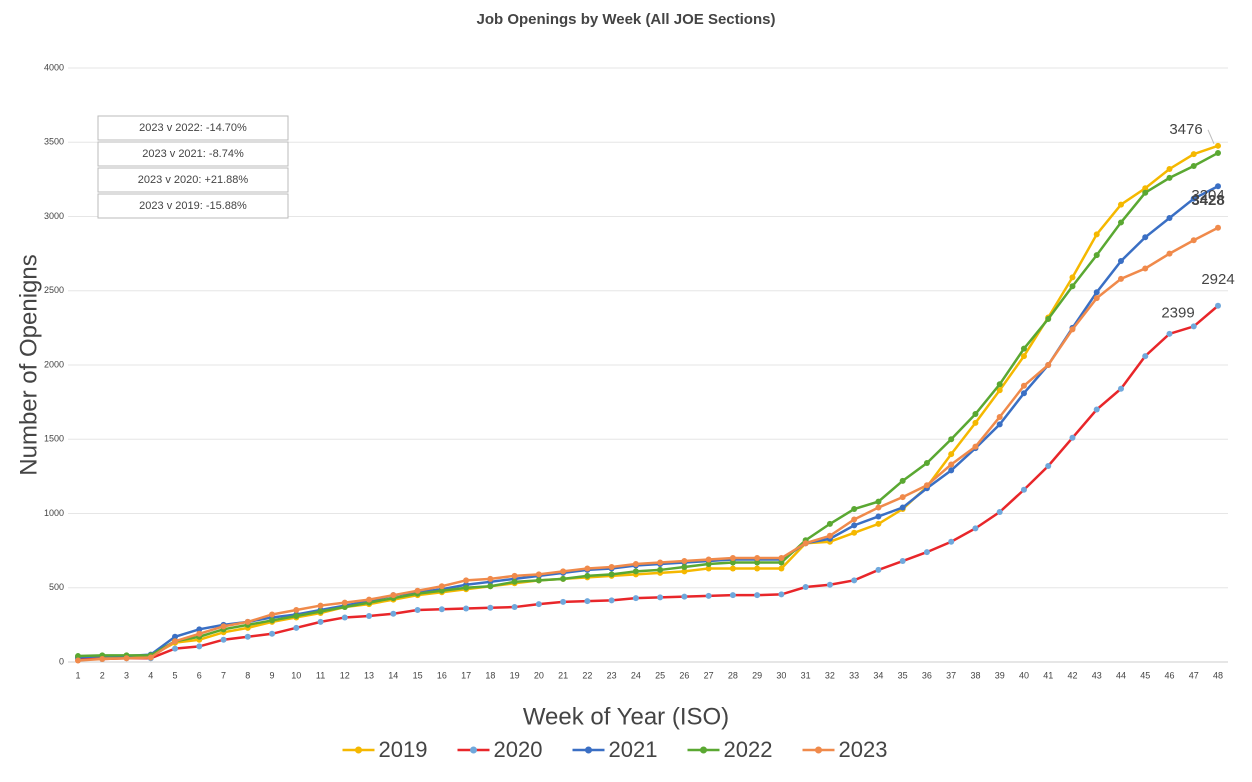 This screenshot has height=782, width=1252. Describe the element at coordinates (54, 439) in the screenshot. I see `y-tick-label: 1500` at that location.